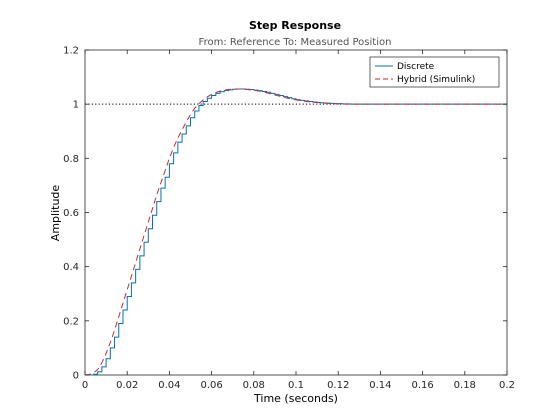  Describe the element at coordinates (71, 159) in the screenshot. I see `y-tick-label: 0.8` at that location.